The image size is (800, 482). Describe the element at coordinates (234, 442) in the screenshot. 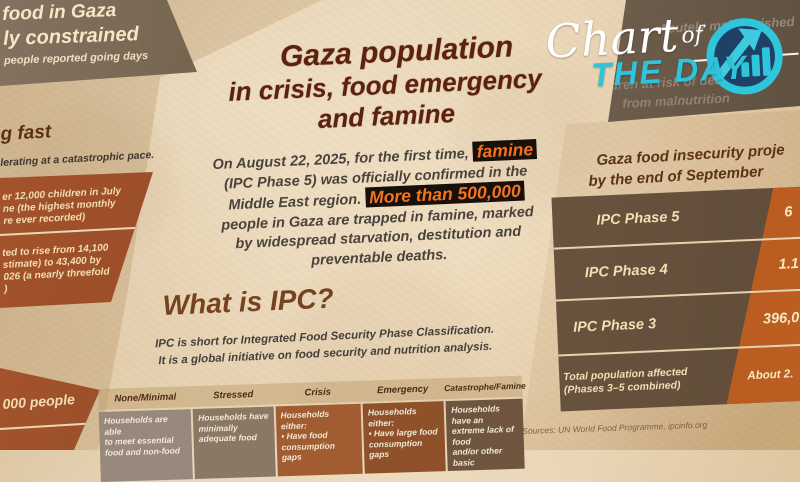

I see `phase-cell-stressed: Households have minimally adequate food` at that location.